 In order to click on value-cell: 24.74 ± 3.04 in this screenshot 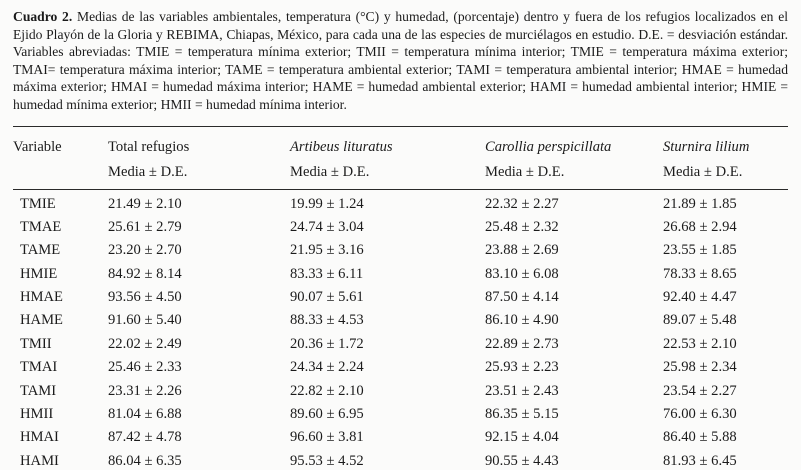, I will do `click(327, 226)`.